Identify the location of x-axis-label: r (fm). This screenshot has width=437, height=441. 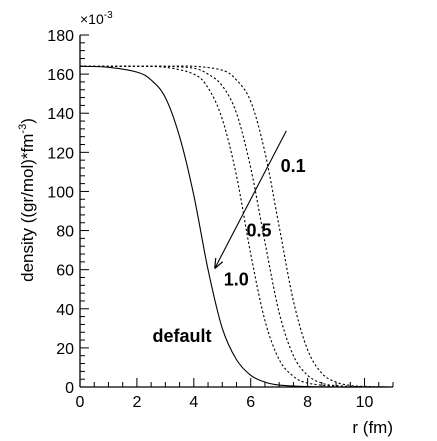
(372, 427).